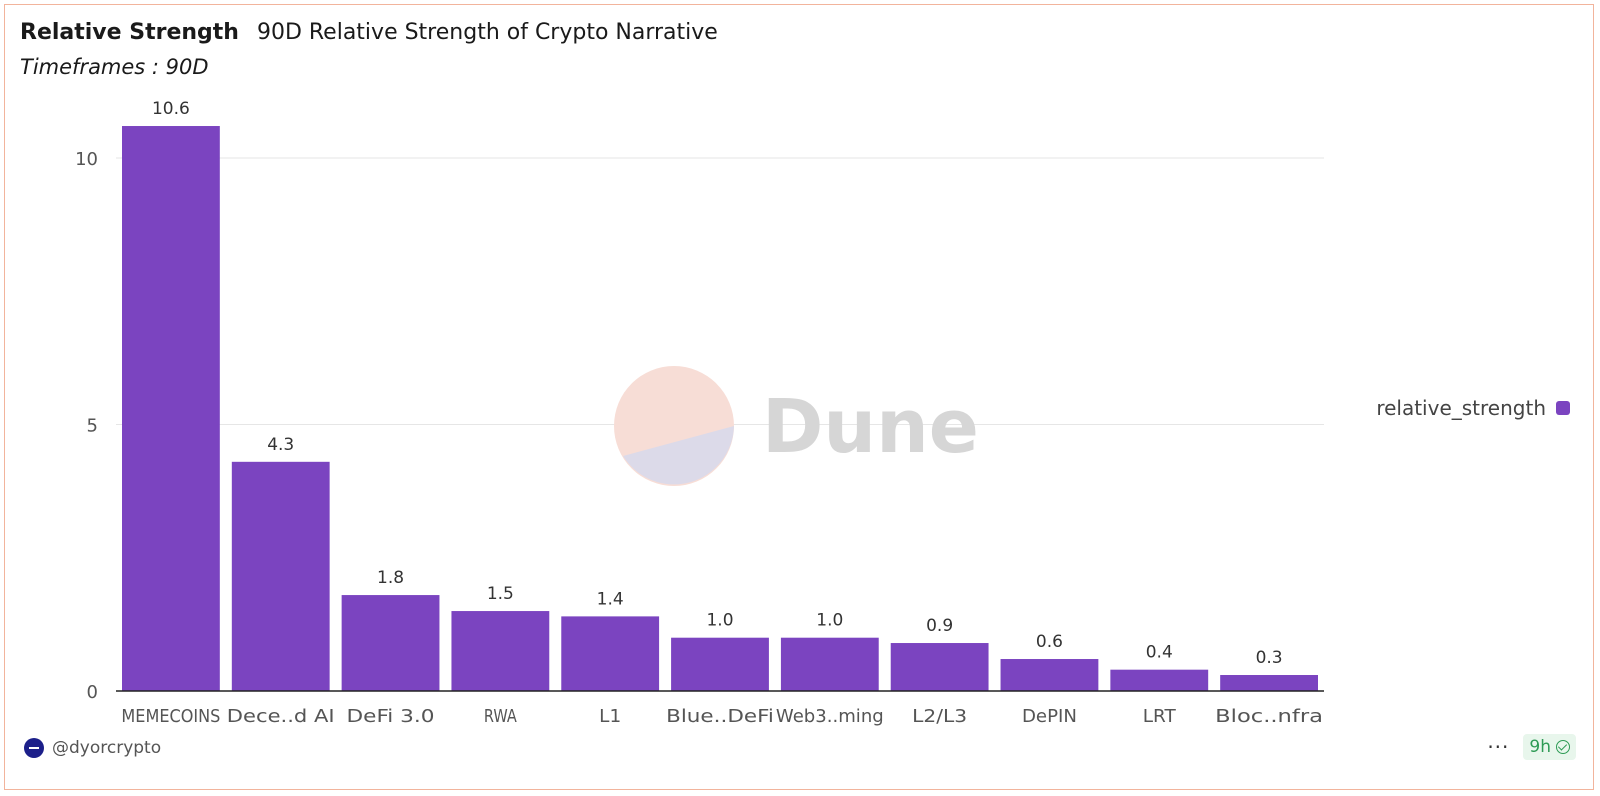 The image size is (1600, 796). What do you see at coordinates (34, 748) in the screenshot?
I see `dune-logo-icon` at bounding box center [34, 748].